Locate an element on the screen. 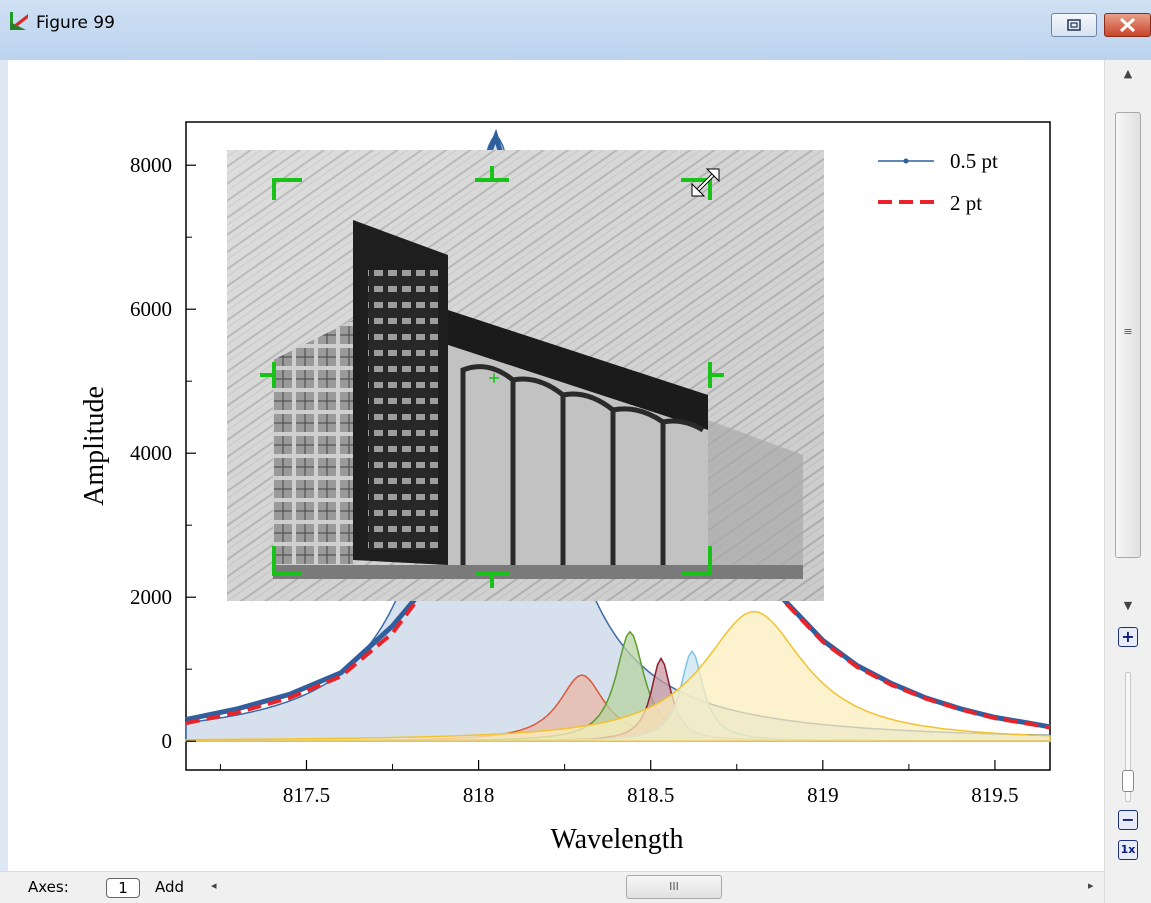 This screenshot has width=1151, height=903. scroll-grip-icon: ≡ is located at coordinates (1128, 331).